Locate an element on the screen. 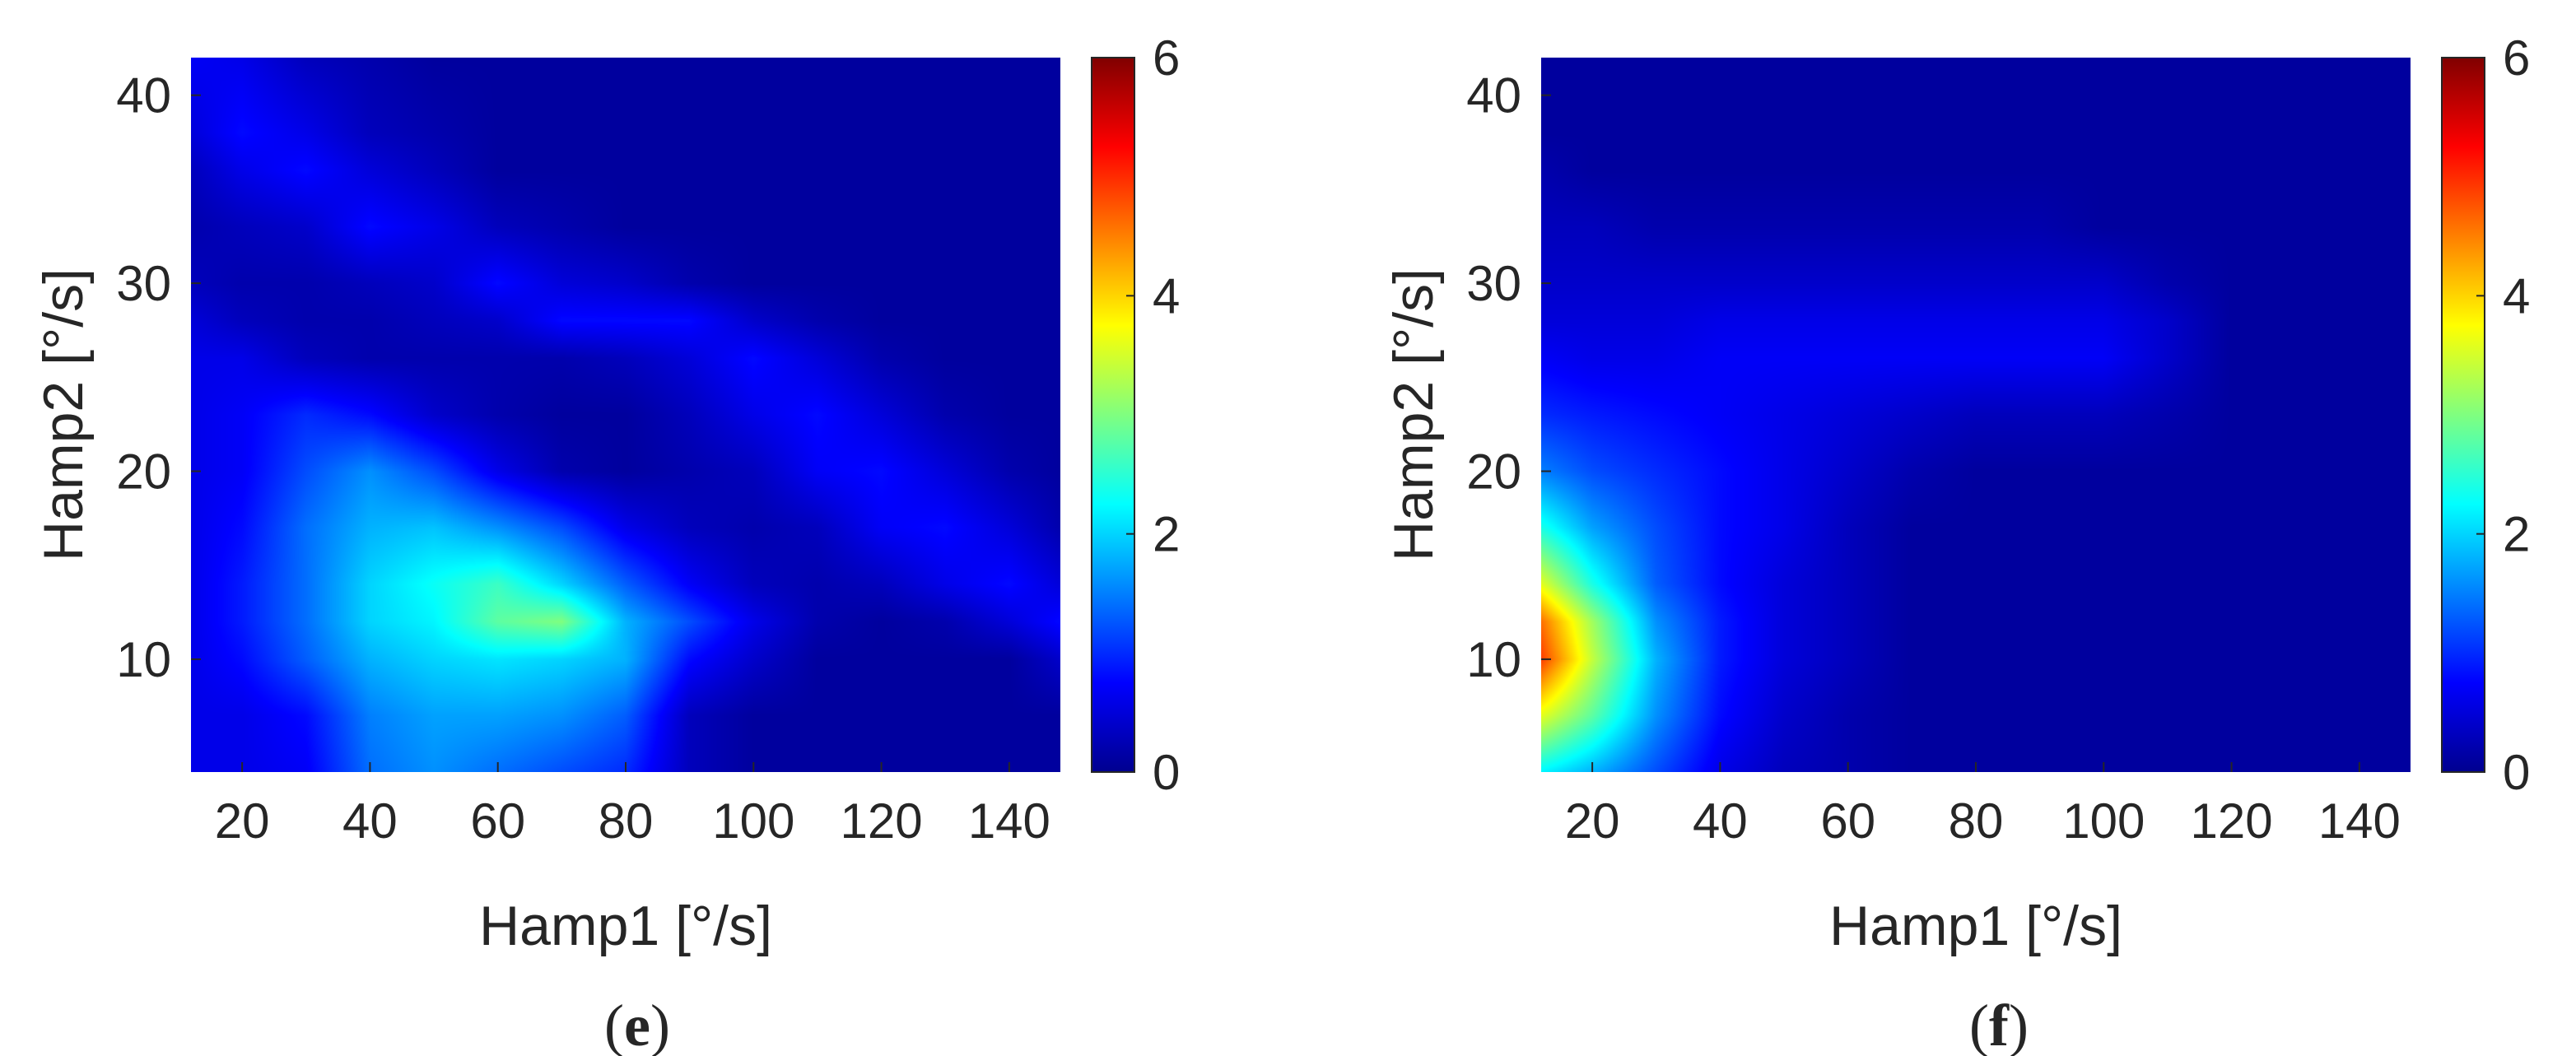  panel-label: (f) is located at coordinates (1999, 1024).